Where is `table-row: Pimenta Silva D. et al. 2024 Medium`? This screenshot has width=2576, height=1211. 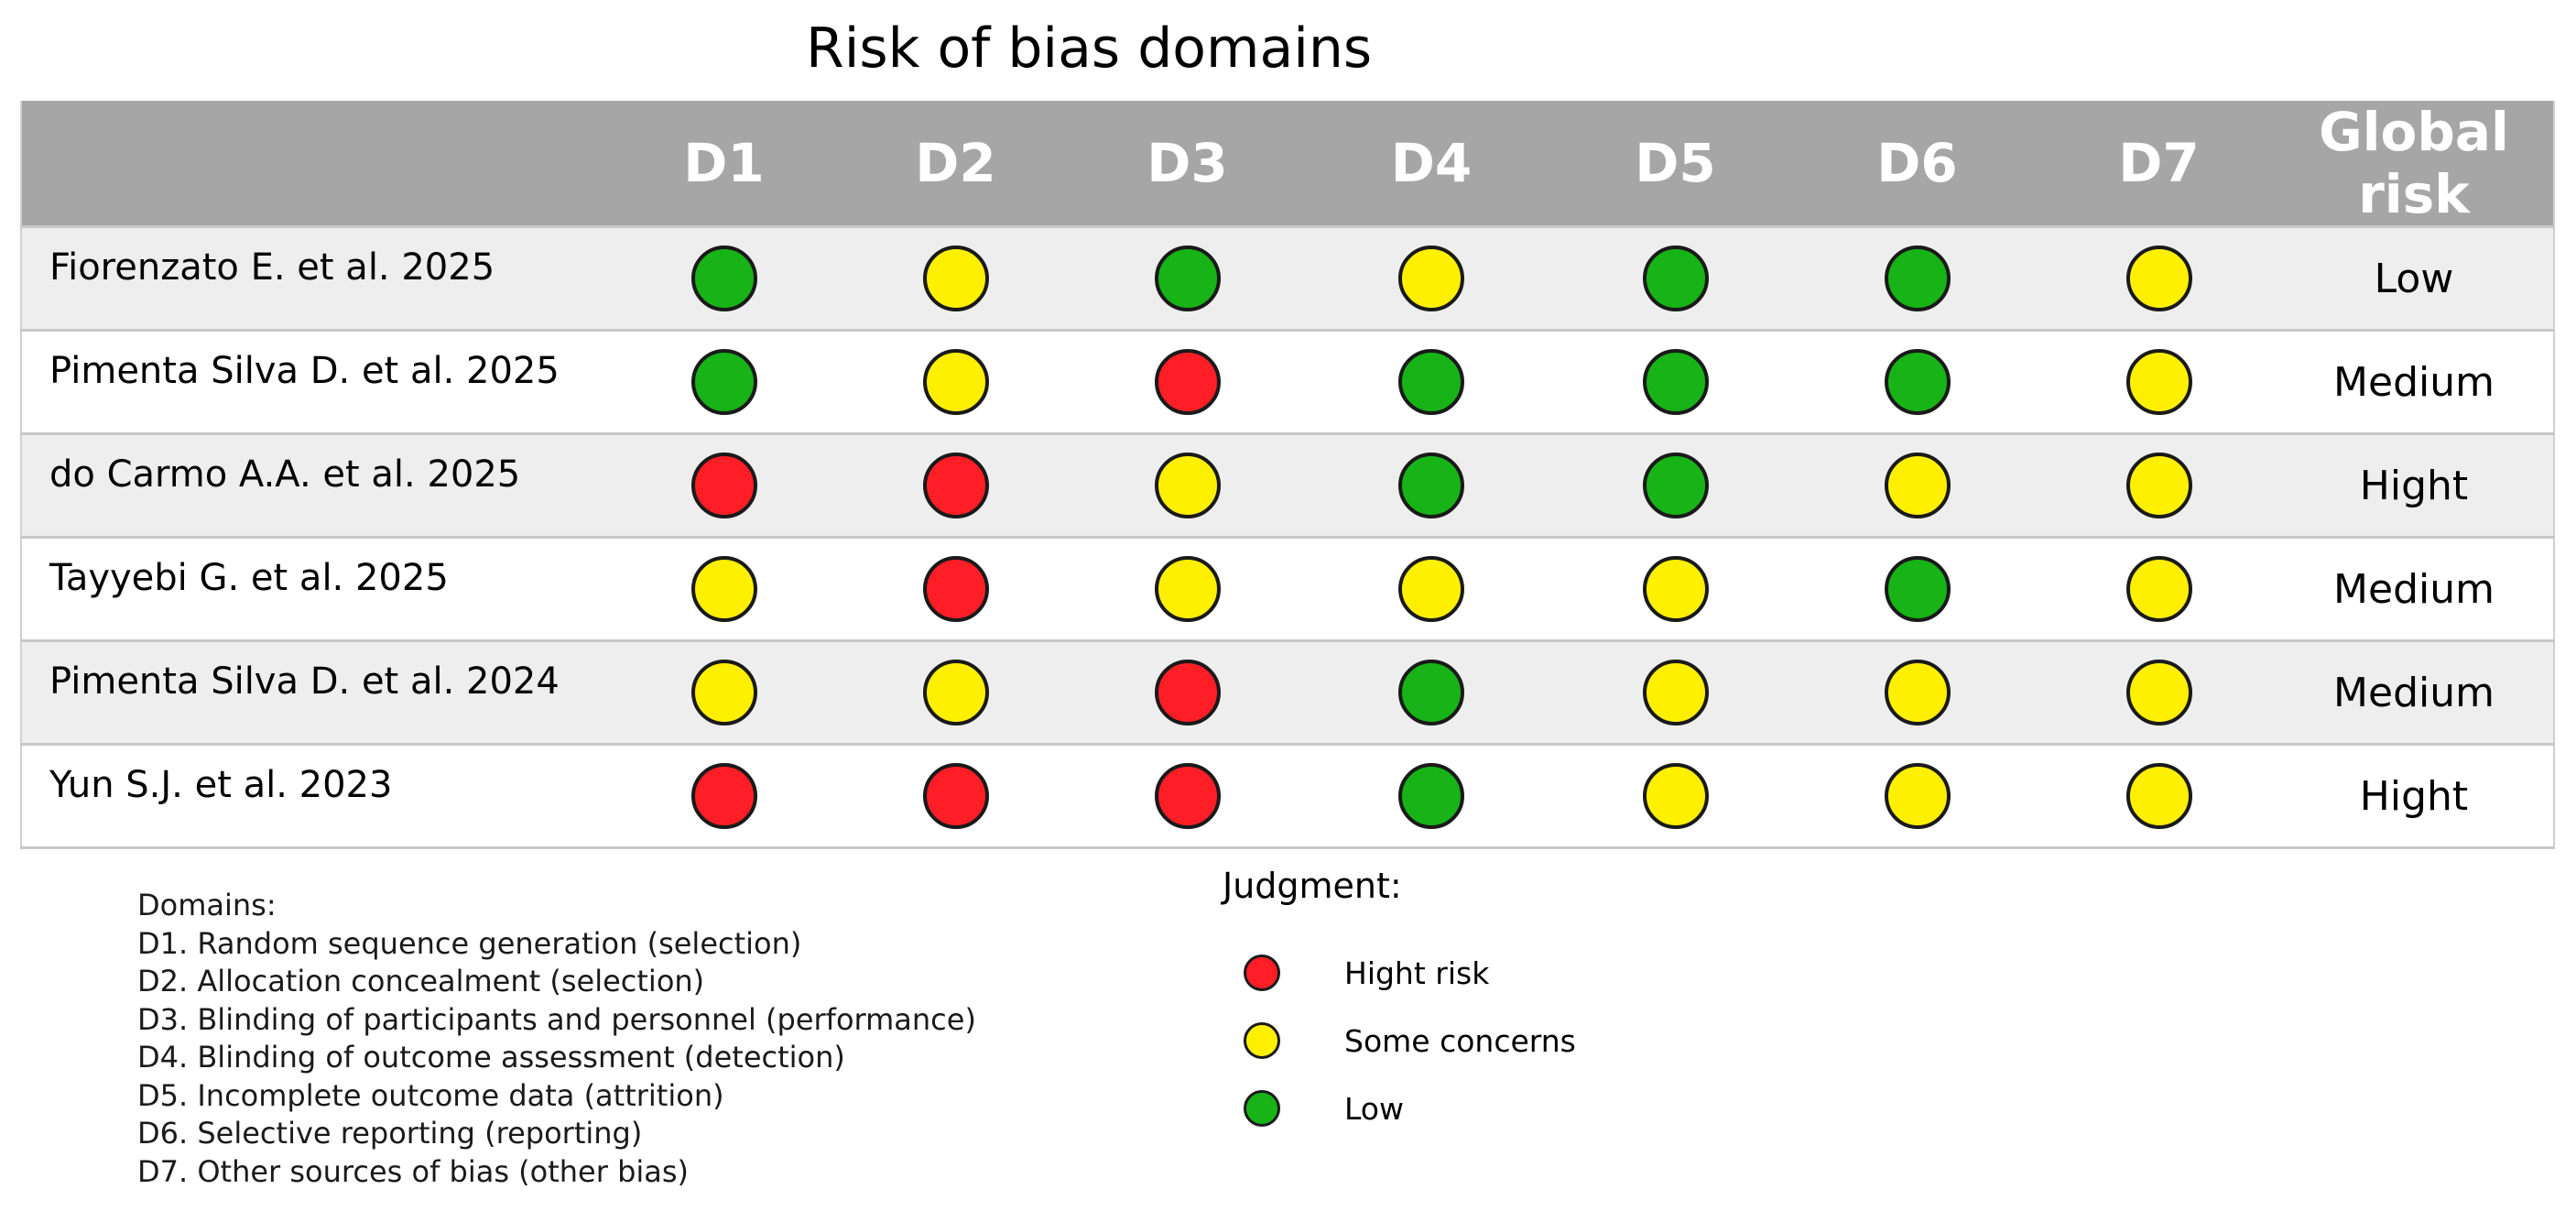 table-row: Pimenta Silva D. et al. 2024 Medium is located at coordinates (1287, 692).